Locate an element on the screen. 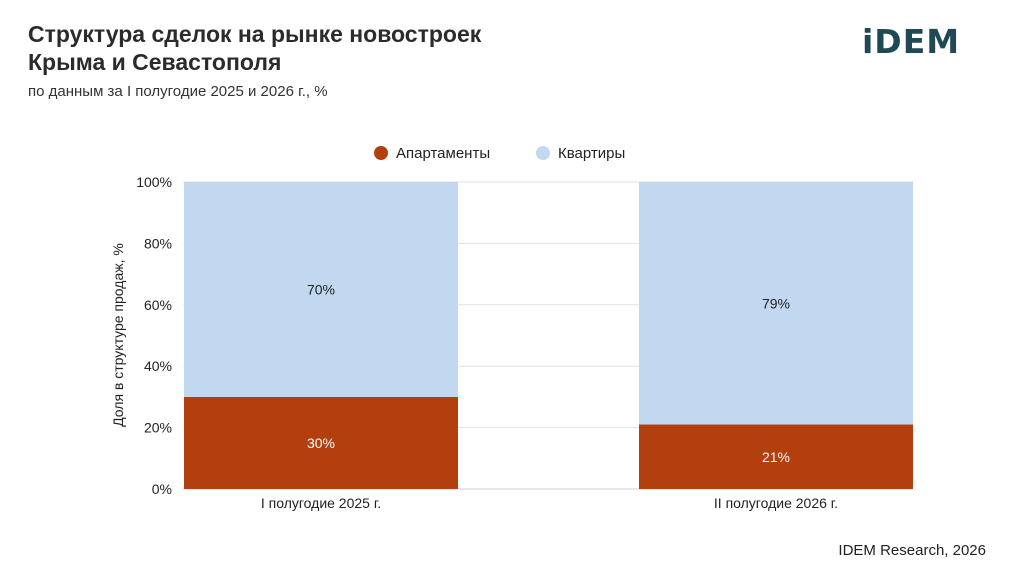 Image resolution: width=1024 pixels, height=576 pixels. y-axis-ticks: 0% 20% 40% 60% 80% 100% is located at coordinates (154, 335).